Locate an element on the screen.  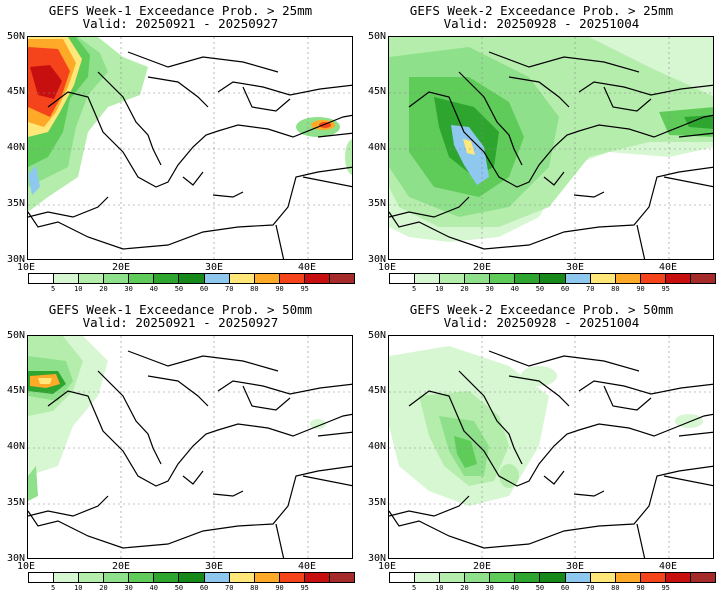
panel-title: GEFS Week-1 Exceedance Prob. > 25mm is located at coordinates (180, 10).